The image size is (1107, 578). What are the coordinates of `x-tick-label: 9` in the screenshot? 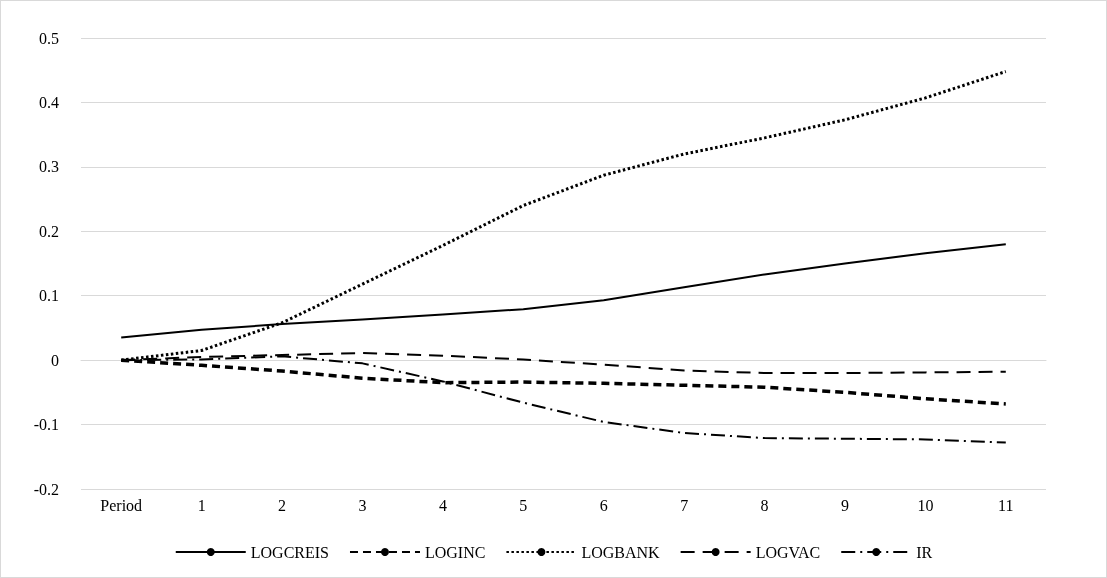 It's located at (844, 505).